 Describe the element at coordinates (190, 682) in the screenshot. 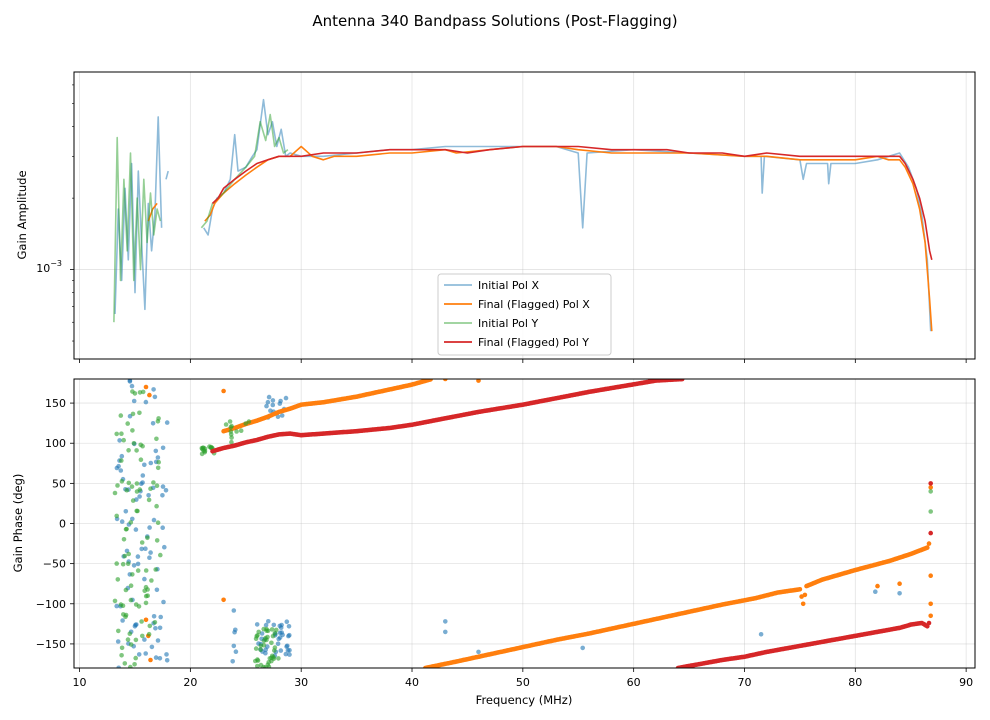

I see `phase-xtick-label: 20` at that location.